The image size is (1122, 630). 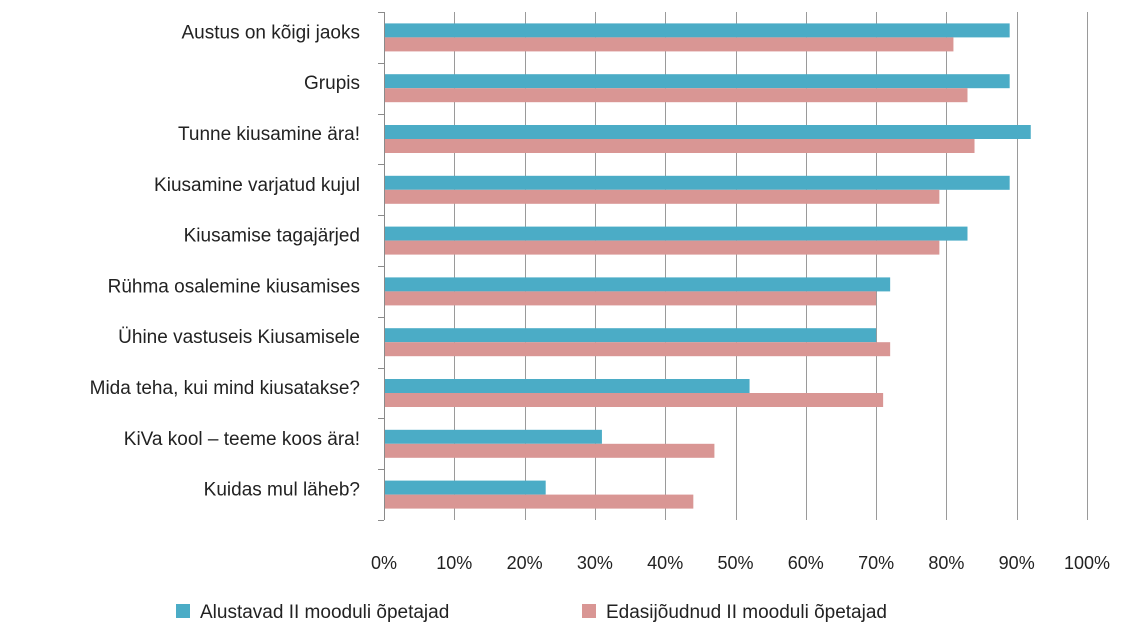 I want to click on x-tick-label: 40%, so click(x=665, y=563).